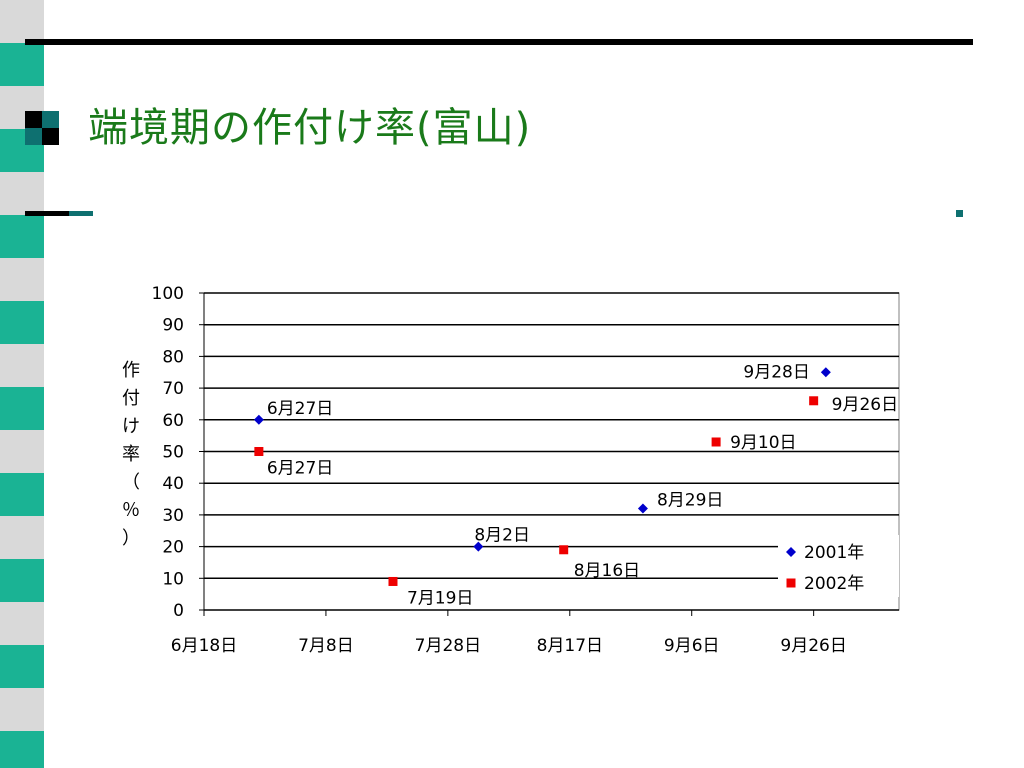 The height and width of the screenshot is (768, 1024). What do you see at coordinates (448, 646) in the screenshot?
I see `x-tick-label: 7月28日` at bounding box center [448, 646].